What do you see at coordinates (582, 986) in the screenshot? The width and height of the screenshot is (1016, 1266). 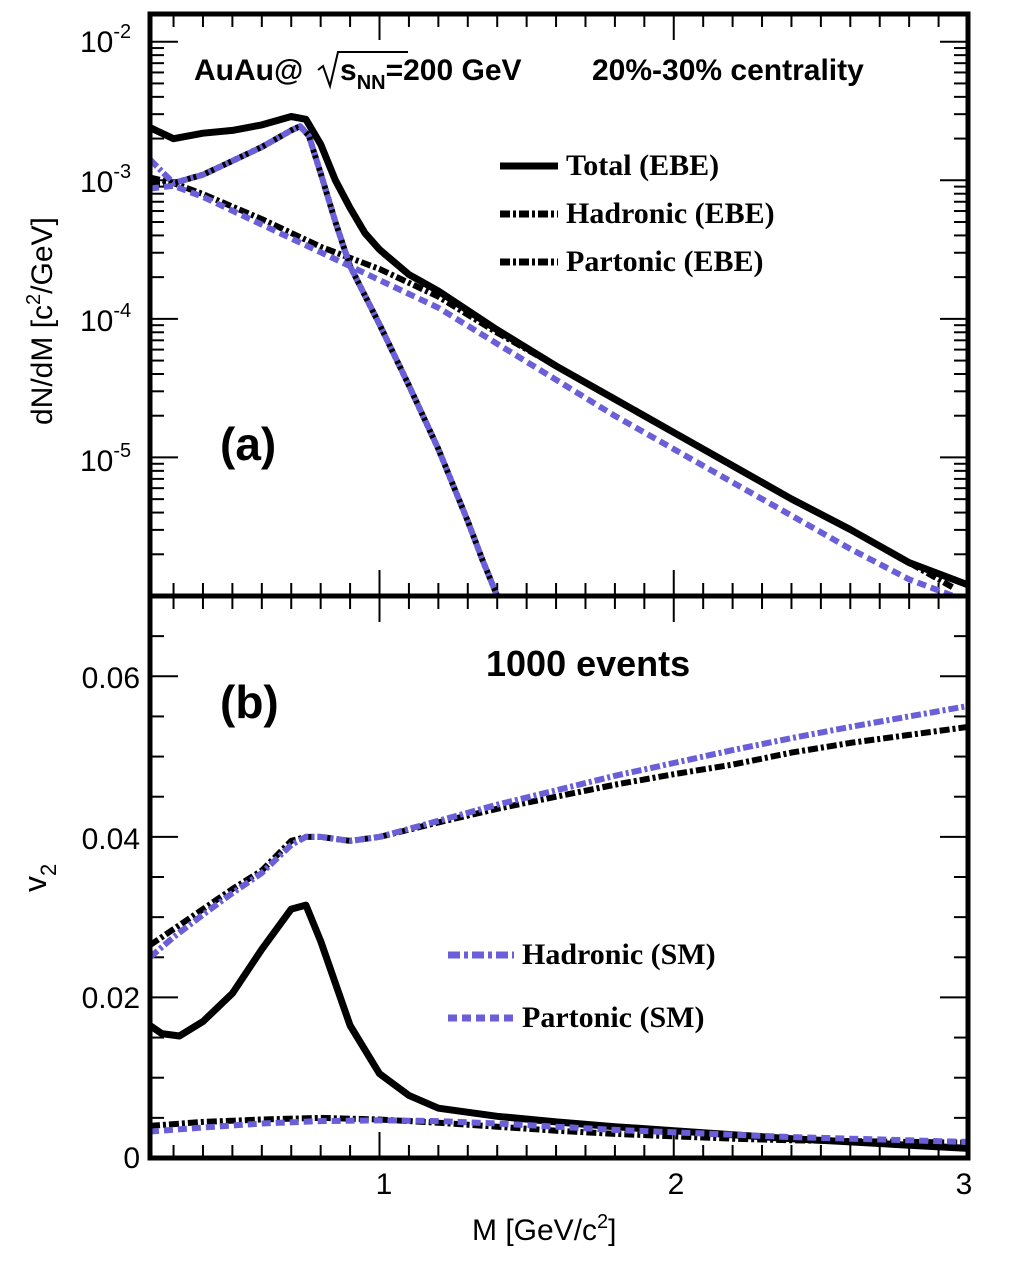 I see `legend-b: Hadronic (SM) Partonic (SM)` at bounding box center [582, 986].